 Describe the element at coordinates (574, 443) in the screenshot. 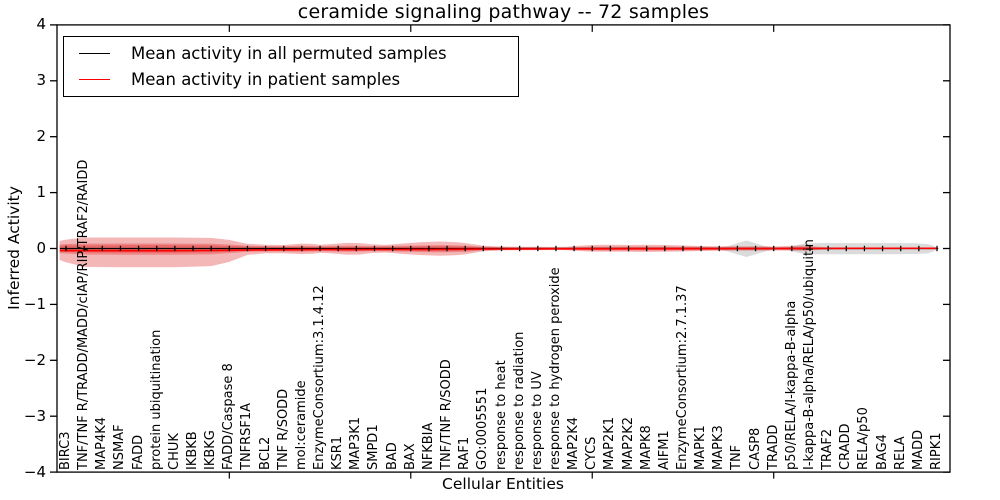

I see `x-tick-label: MAP2K4` at that location.